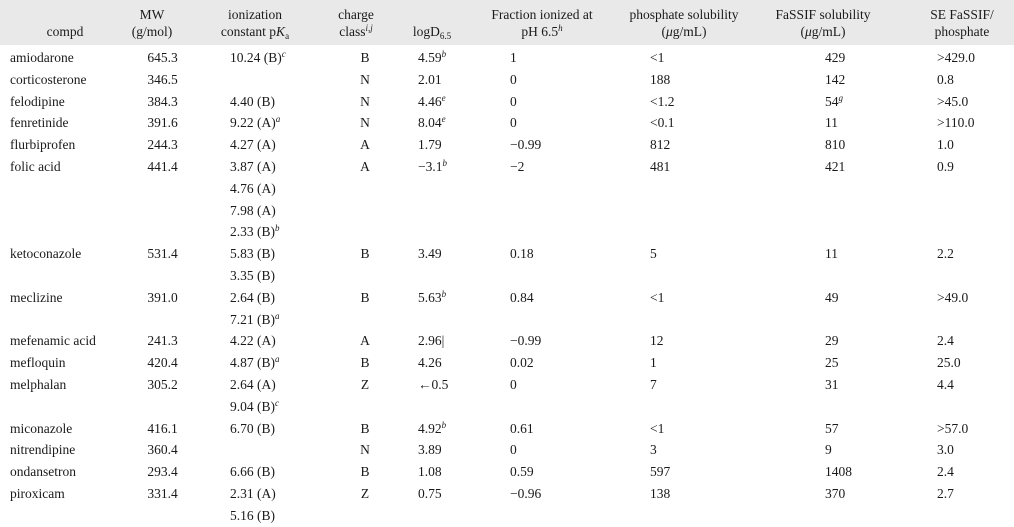  What do you see at coordinates (517, 166) in the screenshot?
I see `fraction-ionized: −2` at bounding box center [517, 166].